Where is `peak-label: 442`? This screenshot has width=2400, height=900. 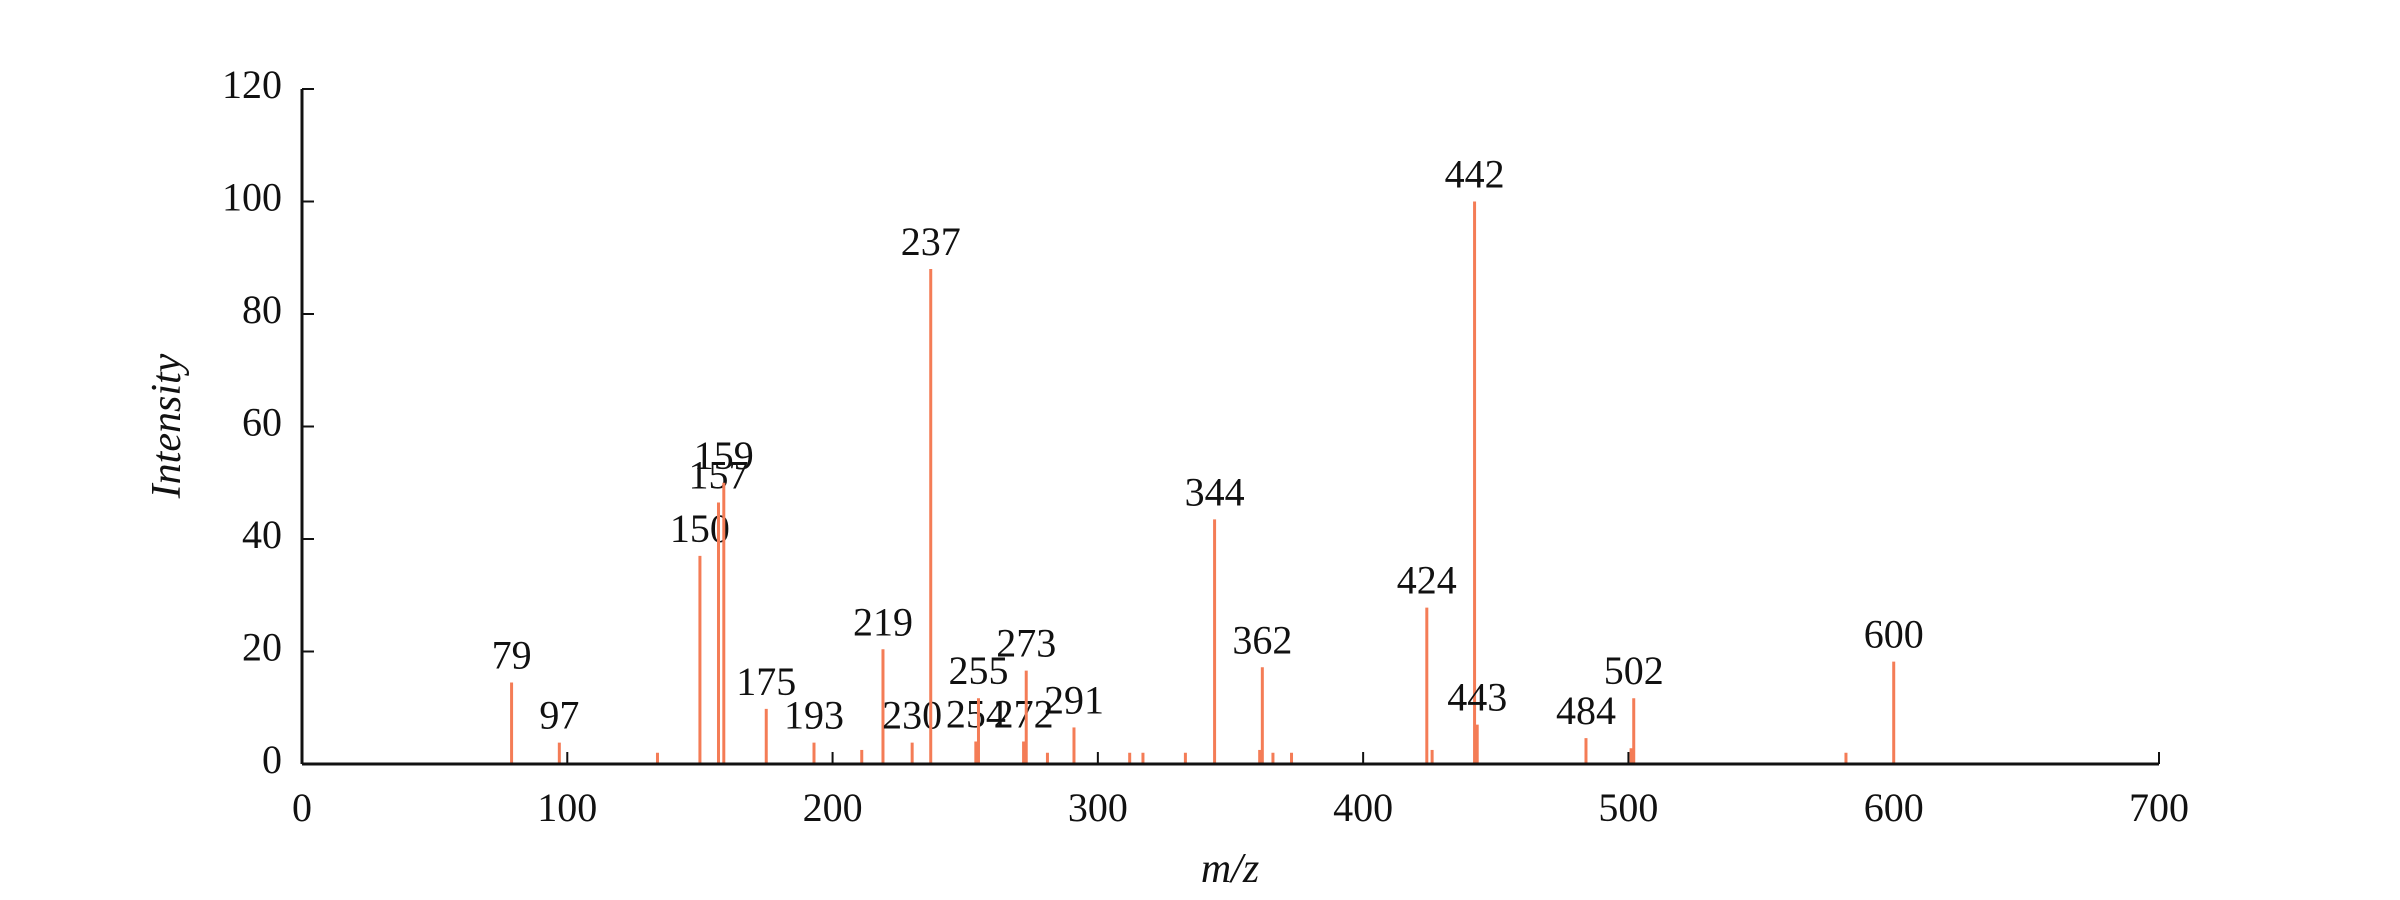 peak-label: 442 is located at coordinates (1475, 174).